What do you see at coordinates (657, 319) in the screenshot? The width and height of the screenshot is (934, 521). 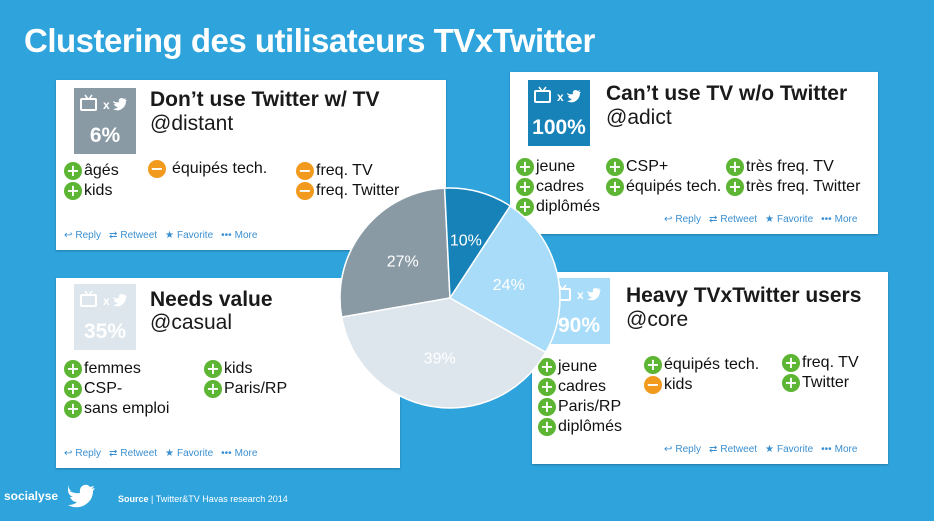 I see `card-handle: @core` at bounding box center [657, 319].